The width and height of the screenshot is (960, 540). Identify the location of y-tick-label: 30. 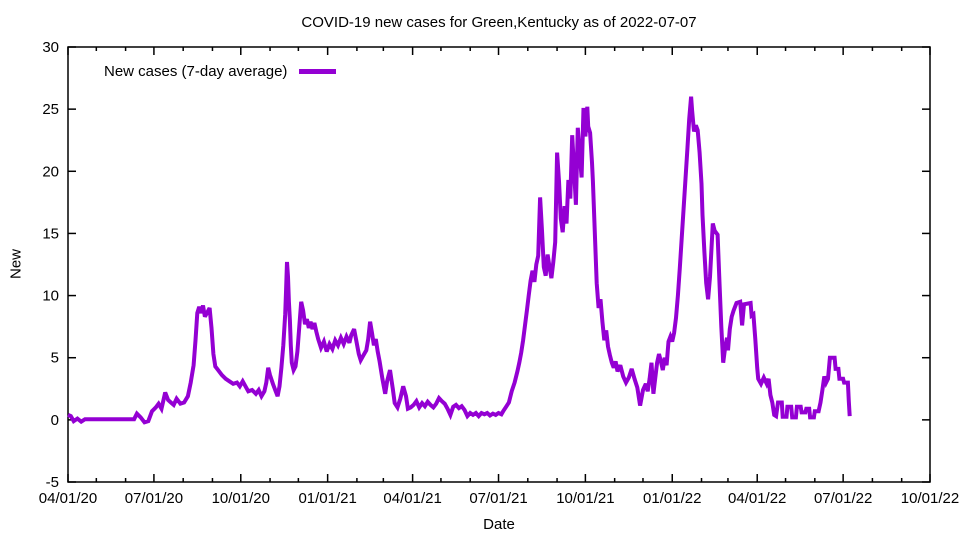
(50, 47).